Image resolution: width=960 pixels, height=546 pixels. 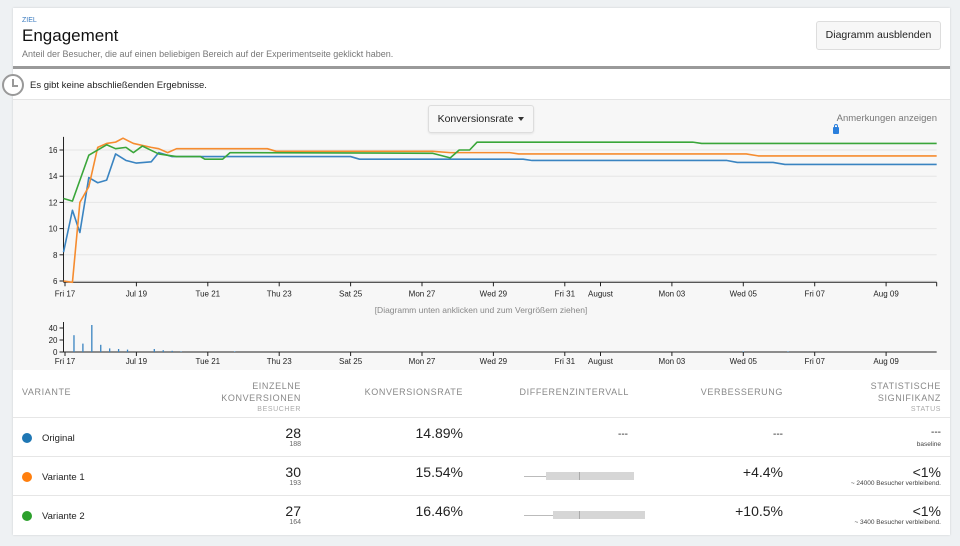 What do you see at coordinates (279, 293) in the screenshot?
I see `x-tick-label: Thu 23` at bounding box center [279, 293].